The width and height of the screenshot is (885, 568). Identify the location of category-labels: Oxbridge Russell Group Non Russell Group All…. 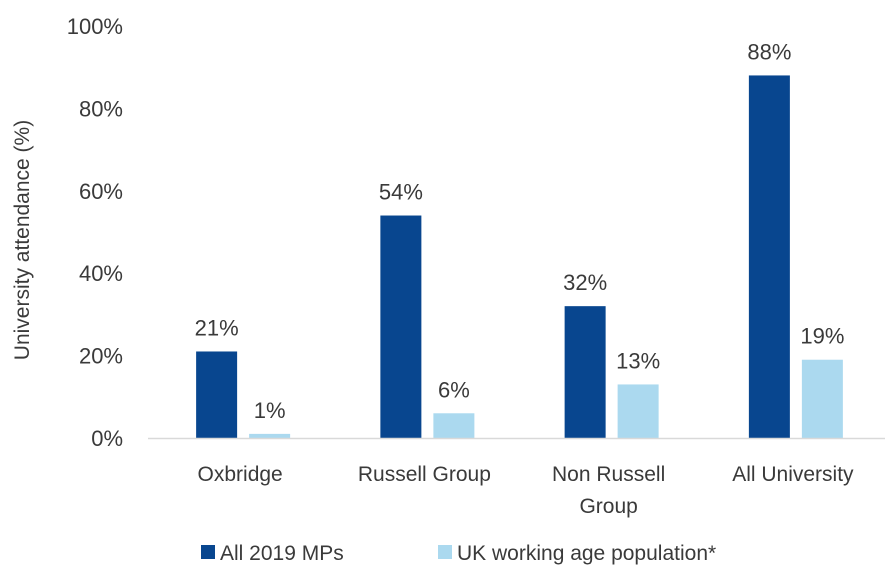
(526, 490).